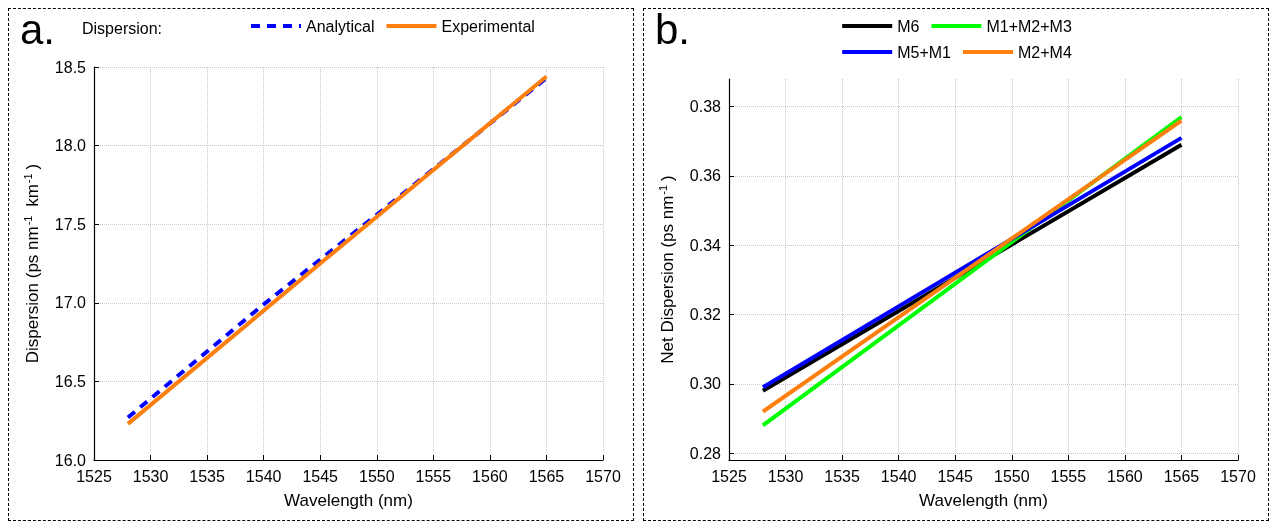 The height and width of the screenshot is (531, 1279). What do you see at coordinates (122, 28) in the screenshot?
I see `legend-title: Dispersion:` at bounding box center [122, 28].